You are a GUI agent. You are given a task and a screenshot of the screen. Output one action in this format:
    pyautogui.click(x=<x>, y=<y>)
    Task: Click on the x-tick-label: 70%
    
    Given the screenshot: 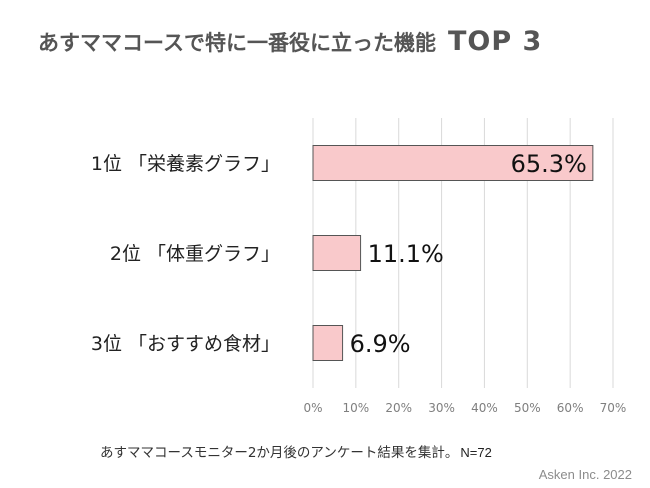 What is the action you would take?
    pyautogui.click(x=613, y=408)
    